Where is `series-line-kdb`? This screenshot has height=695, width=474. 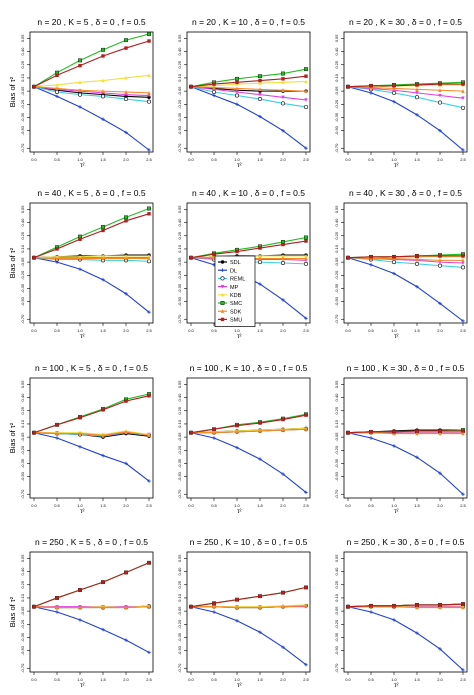 series-line-kdb is located at coordinates (92, 433).